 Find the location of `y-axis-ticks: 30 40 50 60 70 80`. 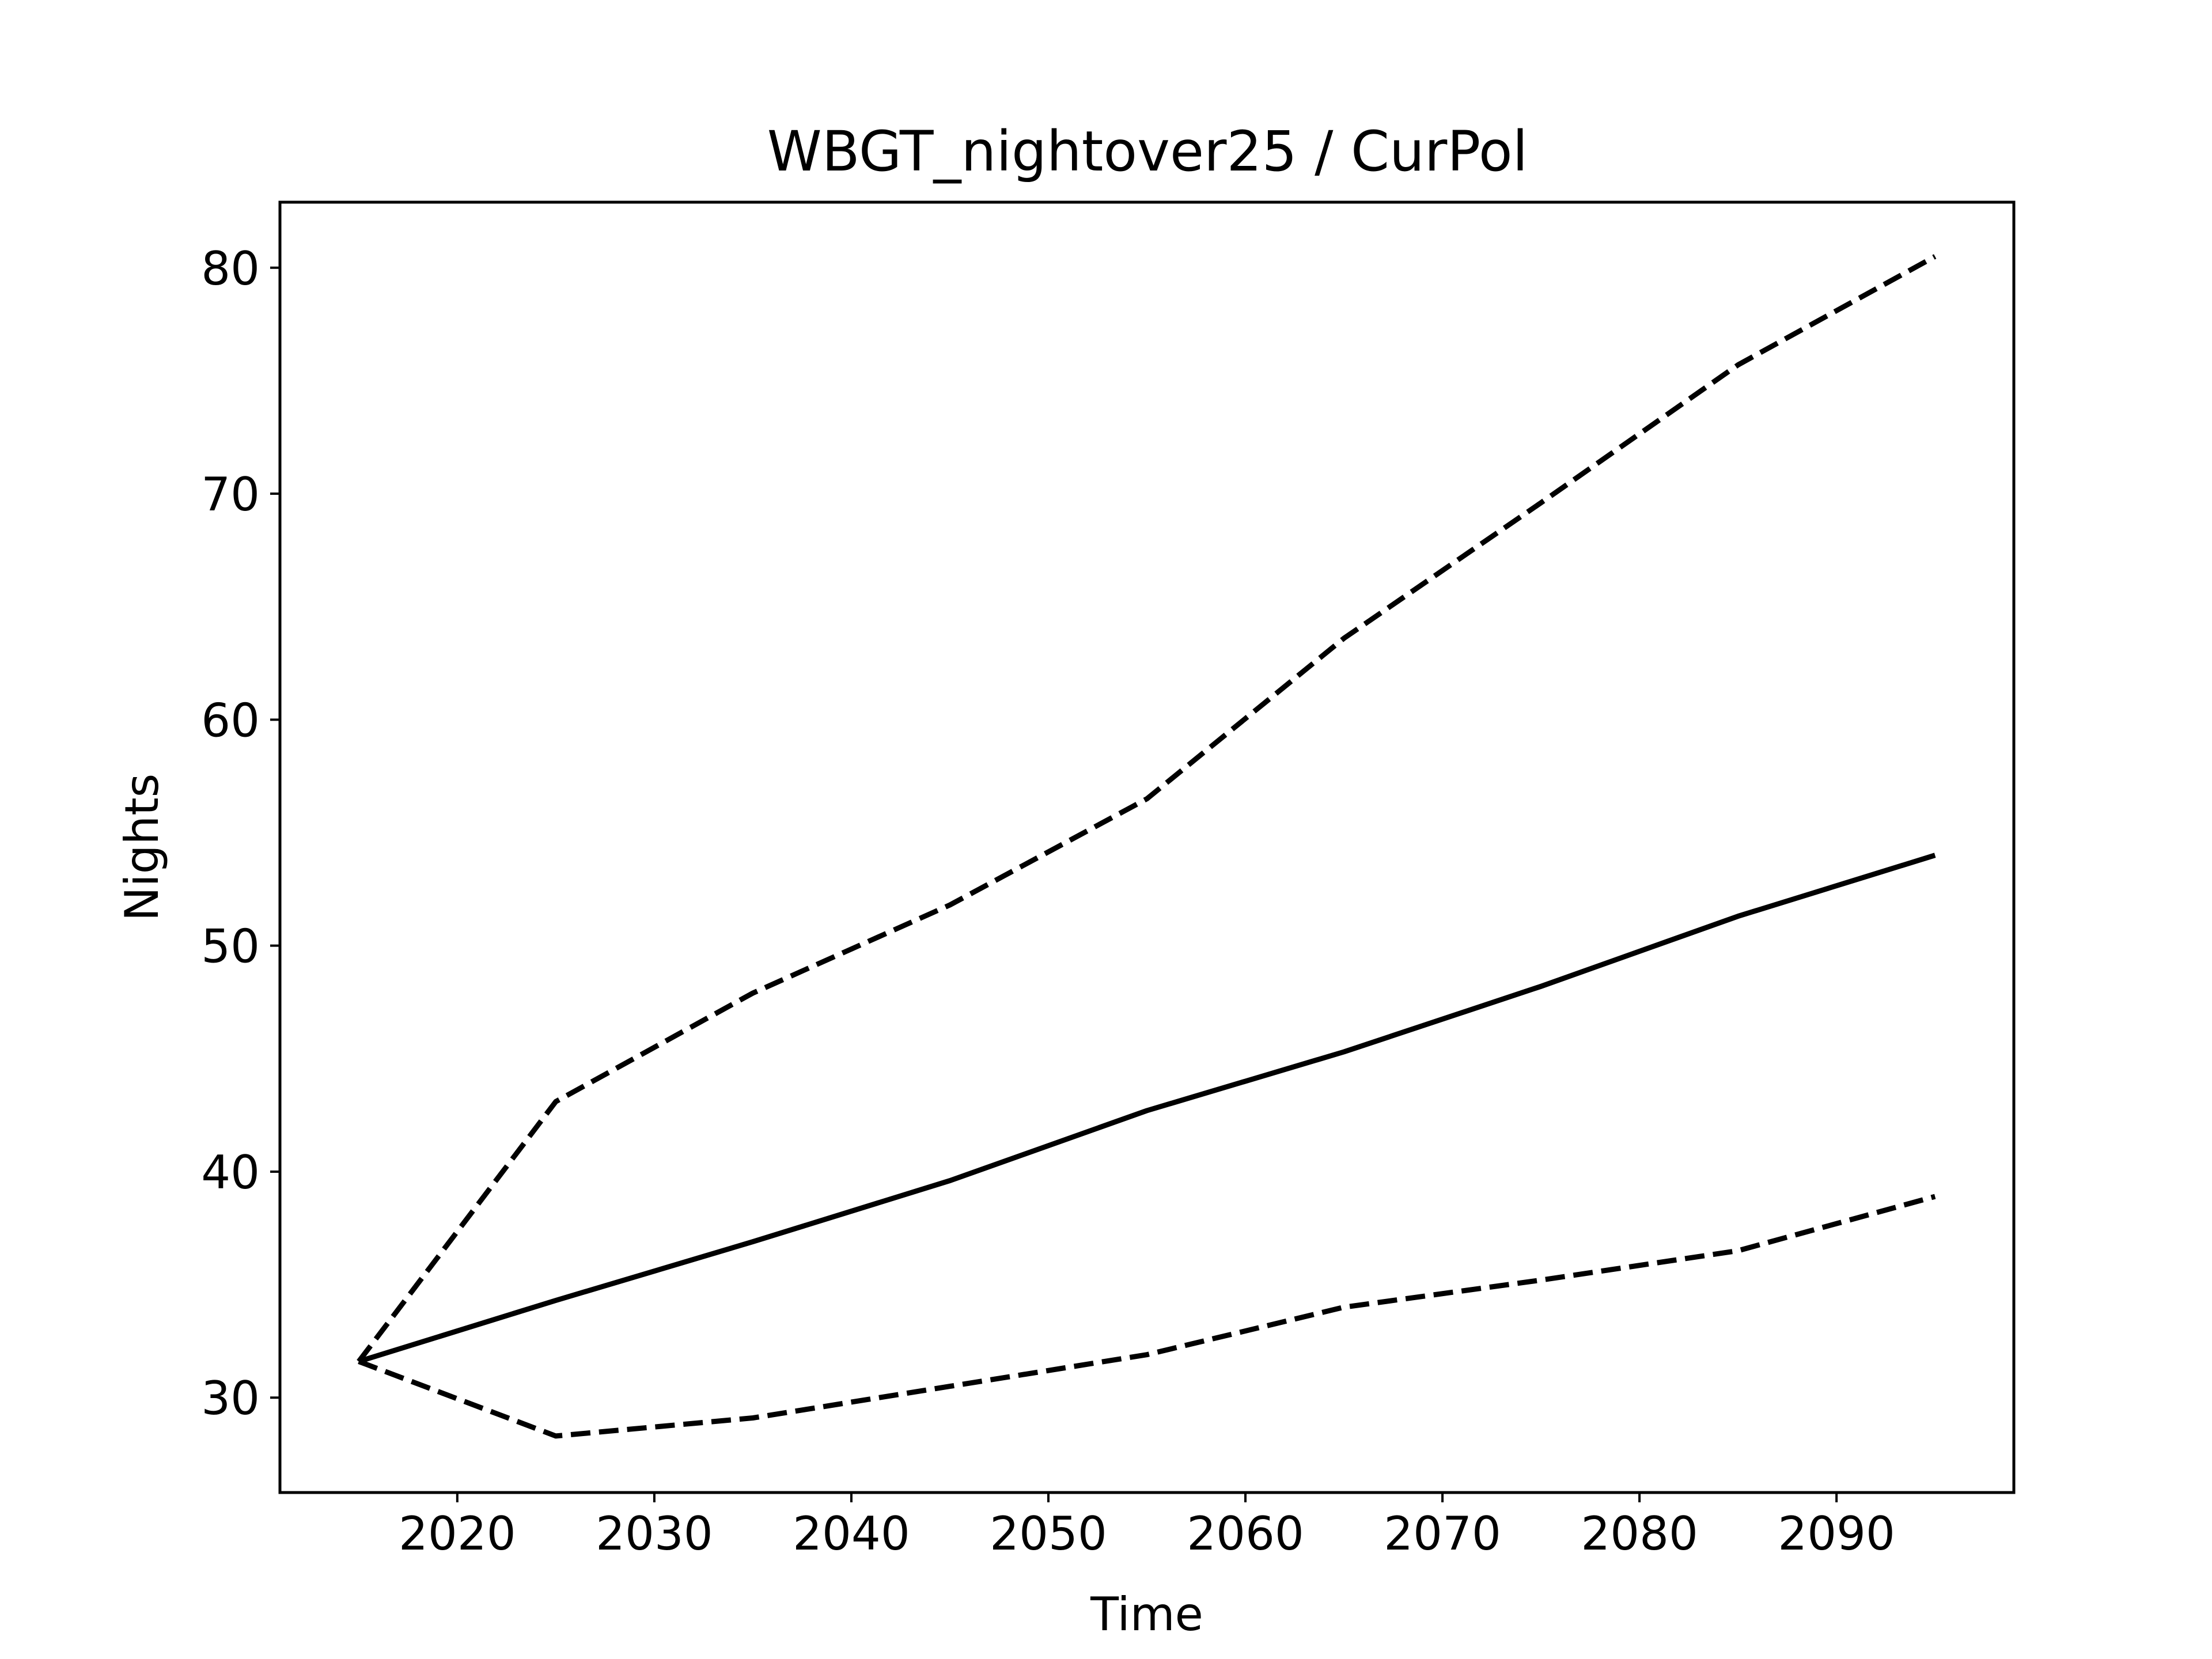

y-axis-ticks: 30 40 50 60 70 80 is located at coordinates (240, 833).